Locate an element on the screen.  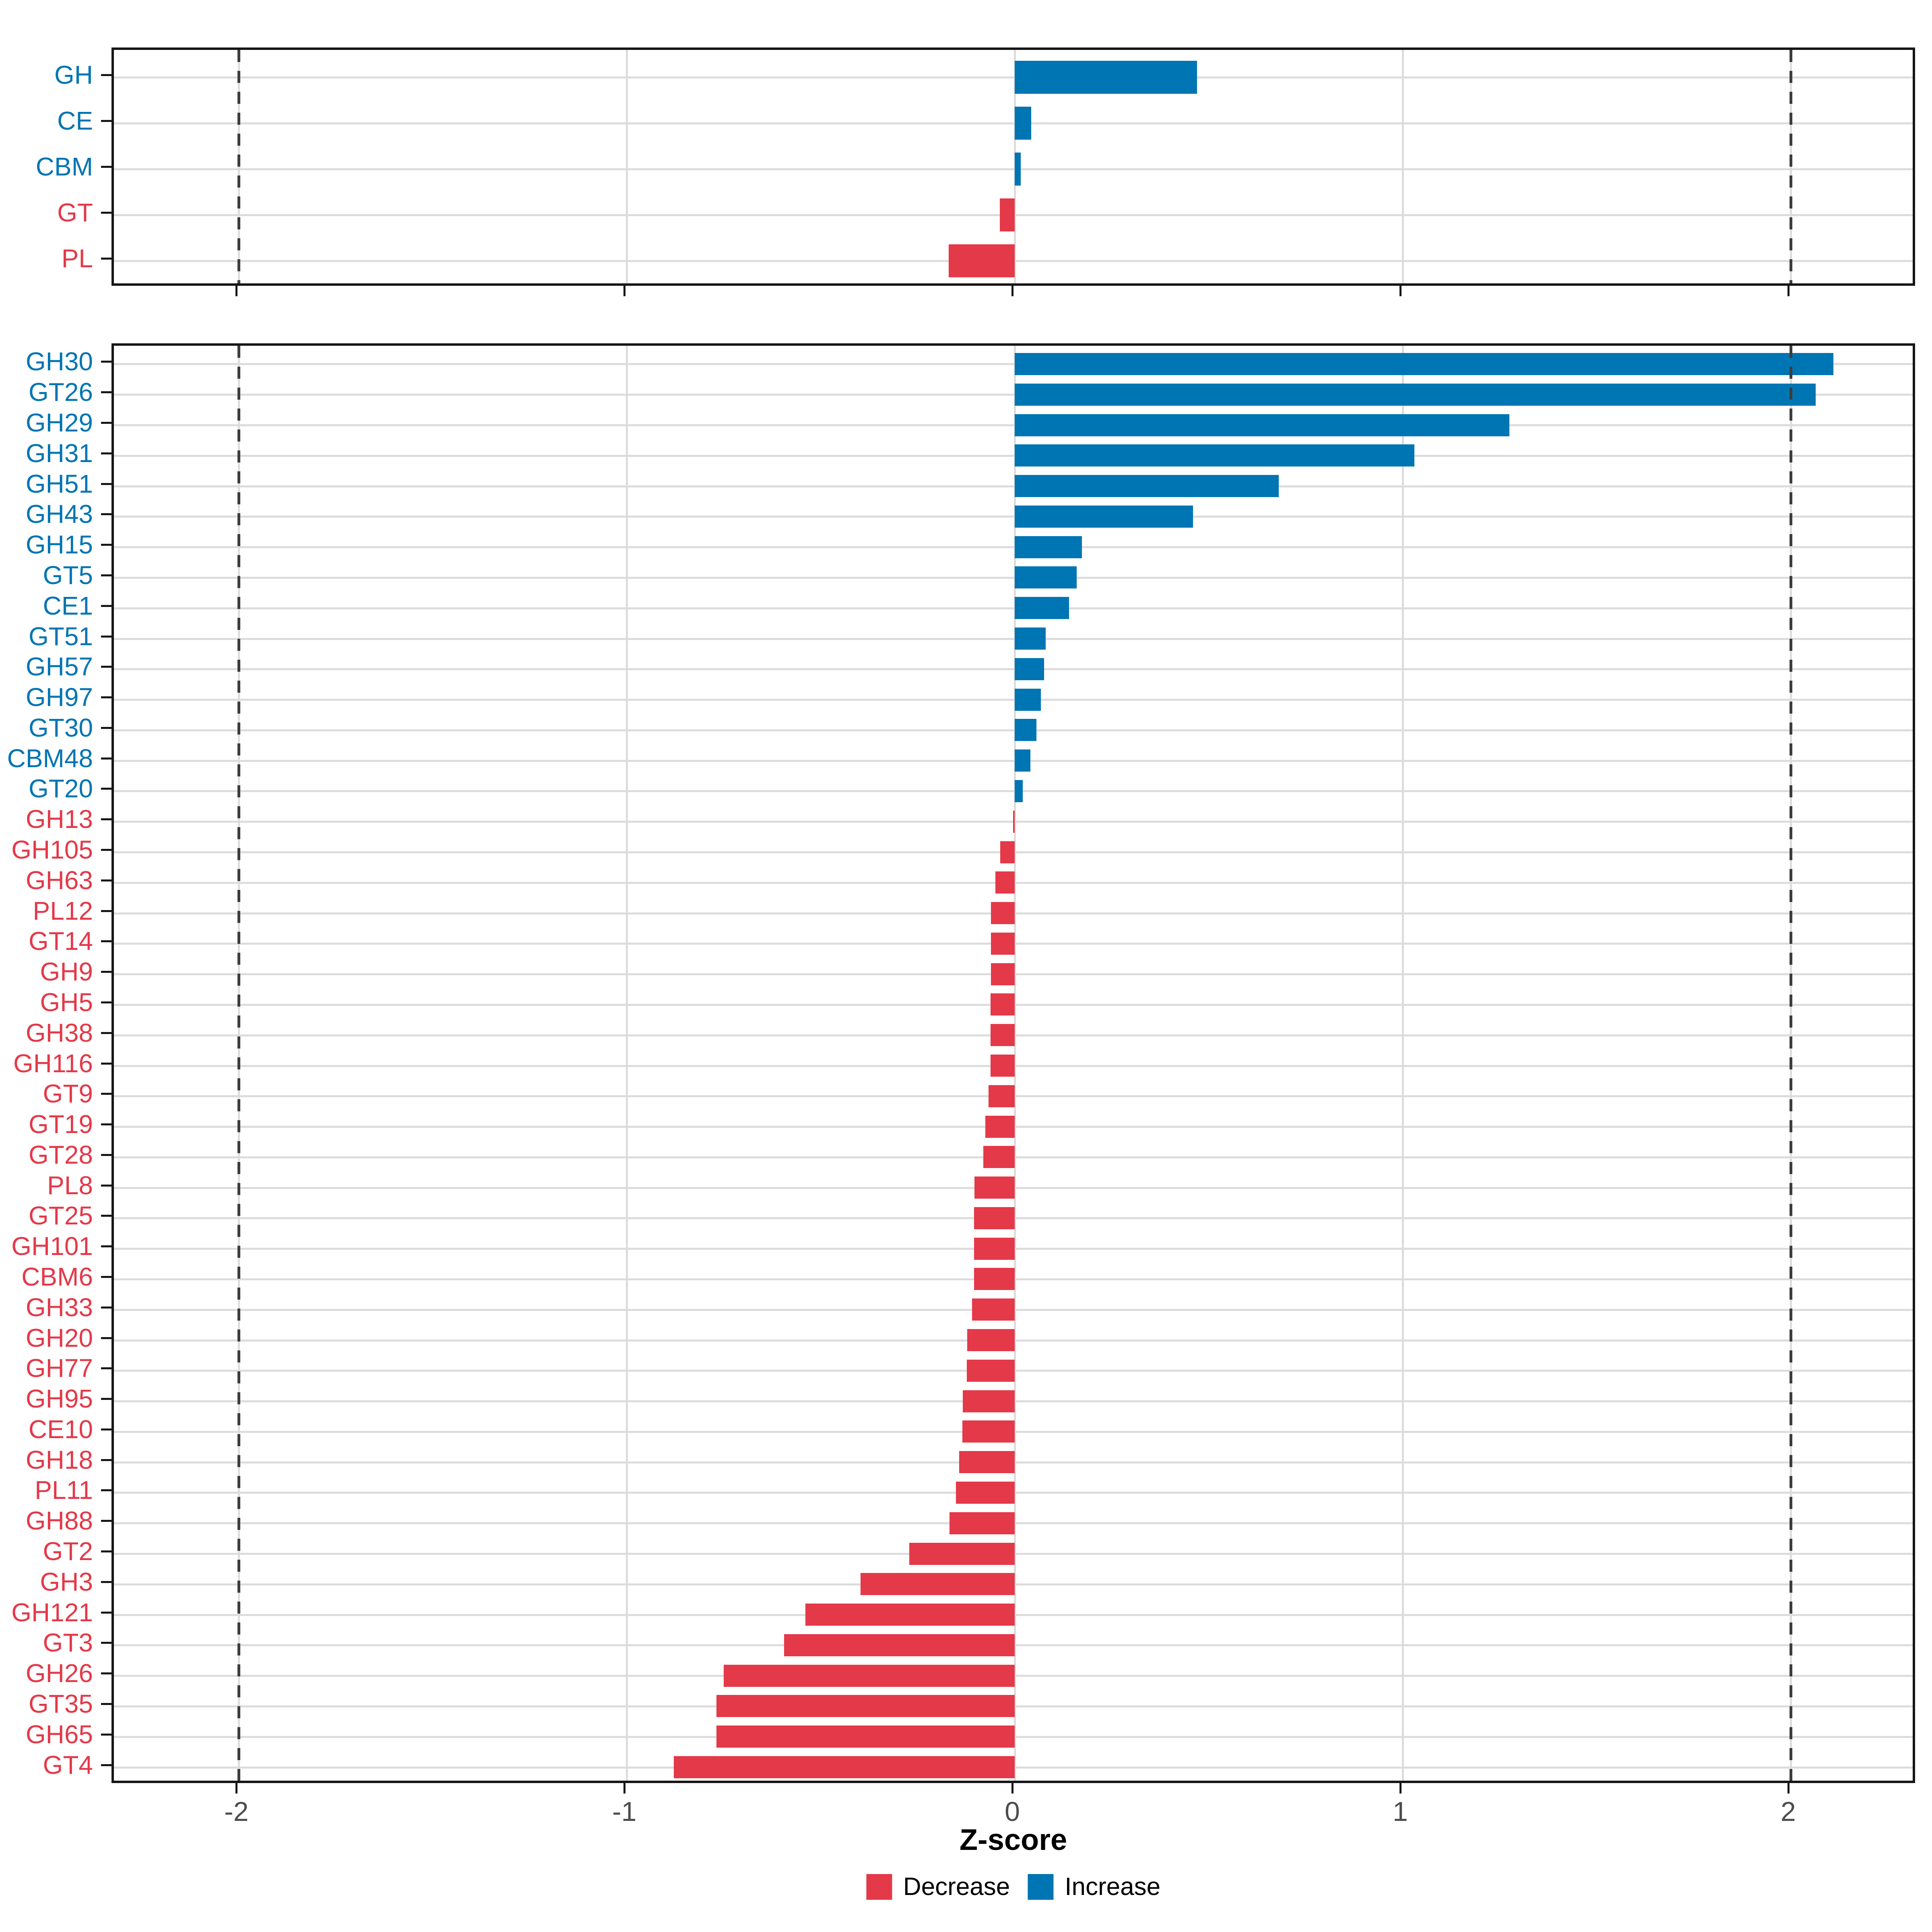
y-label-GH105: GH105 is located at coordinates (52, 849).